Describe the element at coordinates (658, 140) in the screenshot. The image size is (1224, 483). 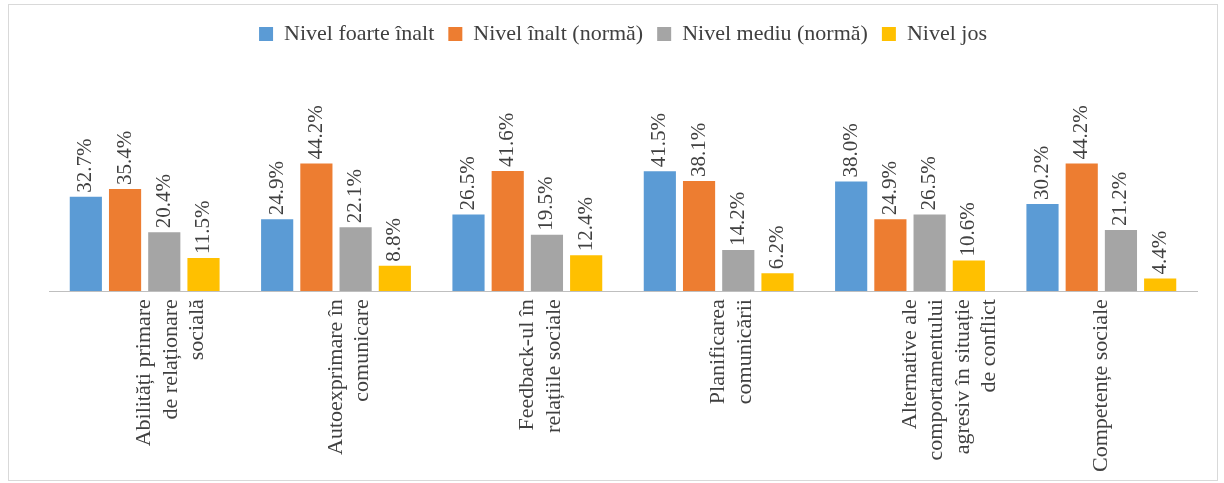
I see `data-label: 41.5%` at that location.